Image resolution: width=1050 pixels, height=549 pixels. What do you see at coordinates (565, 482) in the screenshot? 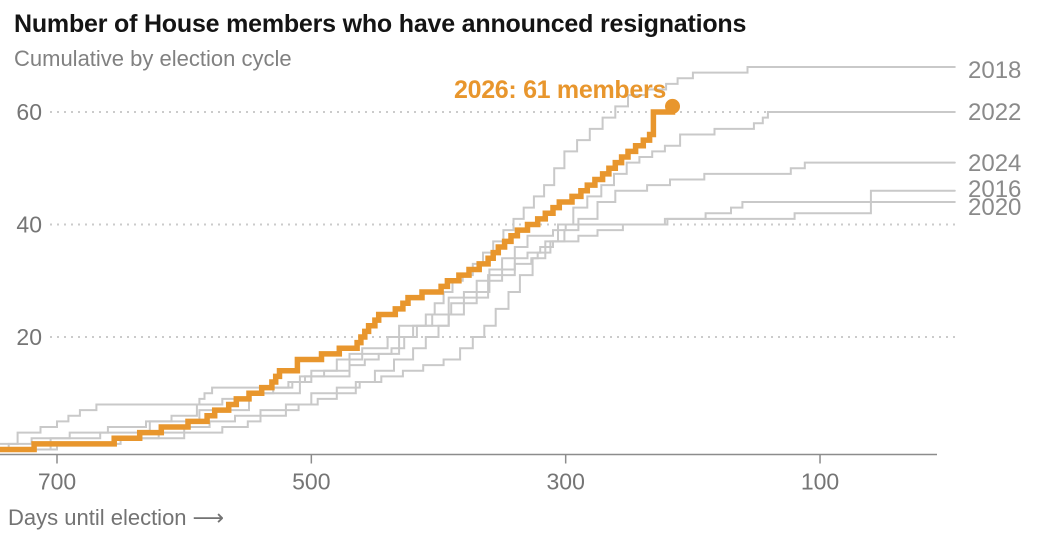
I see `x-tick-label-300: 300` at bounding box center [565, 482].